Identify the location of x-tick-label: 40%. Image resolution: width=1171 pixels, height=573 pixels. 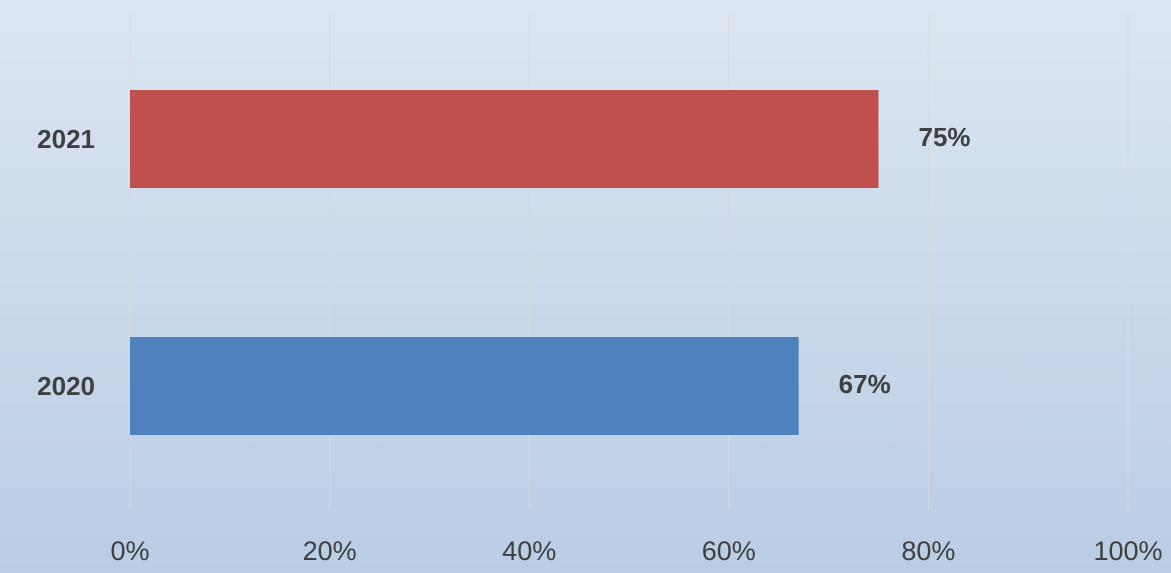
(529, 551).